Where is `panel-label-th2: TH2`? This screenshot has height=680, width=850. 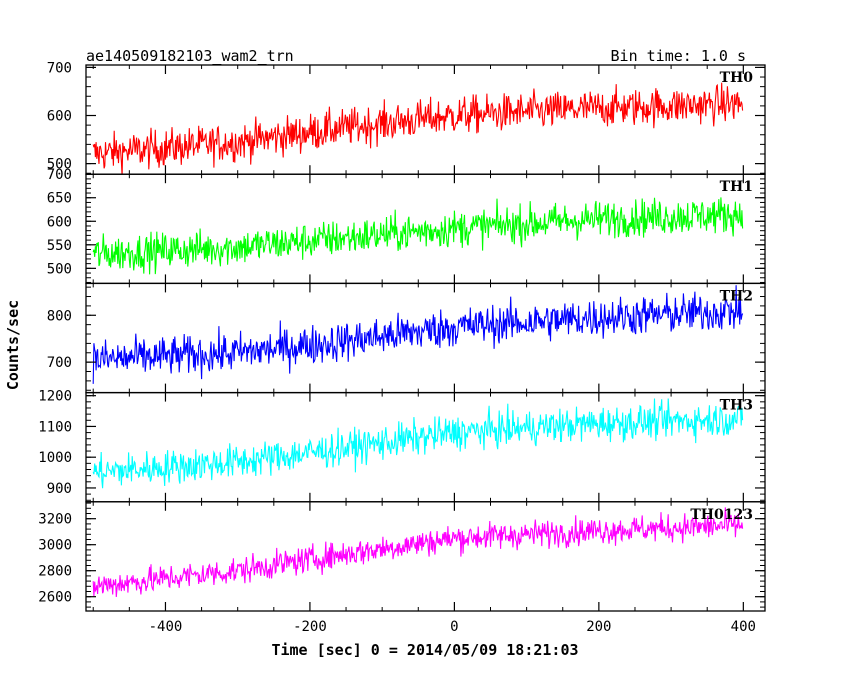
panel-label-th2: TH2 is located at coordinates (736, 296).